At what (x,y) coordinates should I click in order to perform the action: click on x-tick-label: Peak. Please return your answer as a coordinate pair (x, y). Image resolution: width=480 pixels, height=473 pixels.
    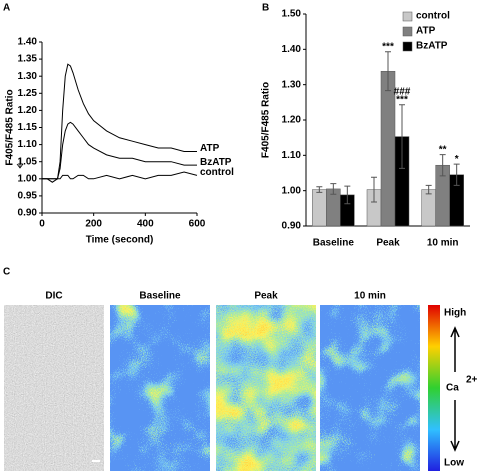
    Looking at the image, I should click on (388, 243).